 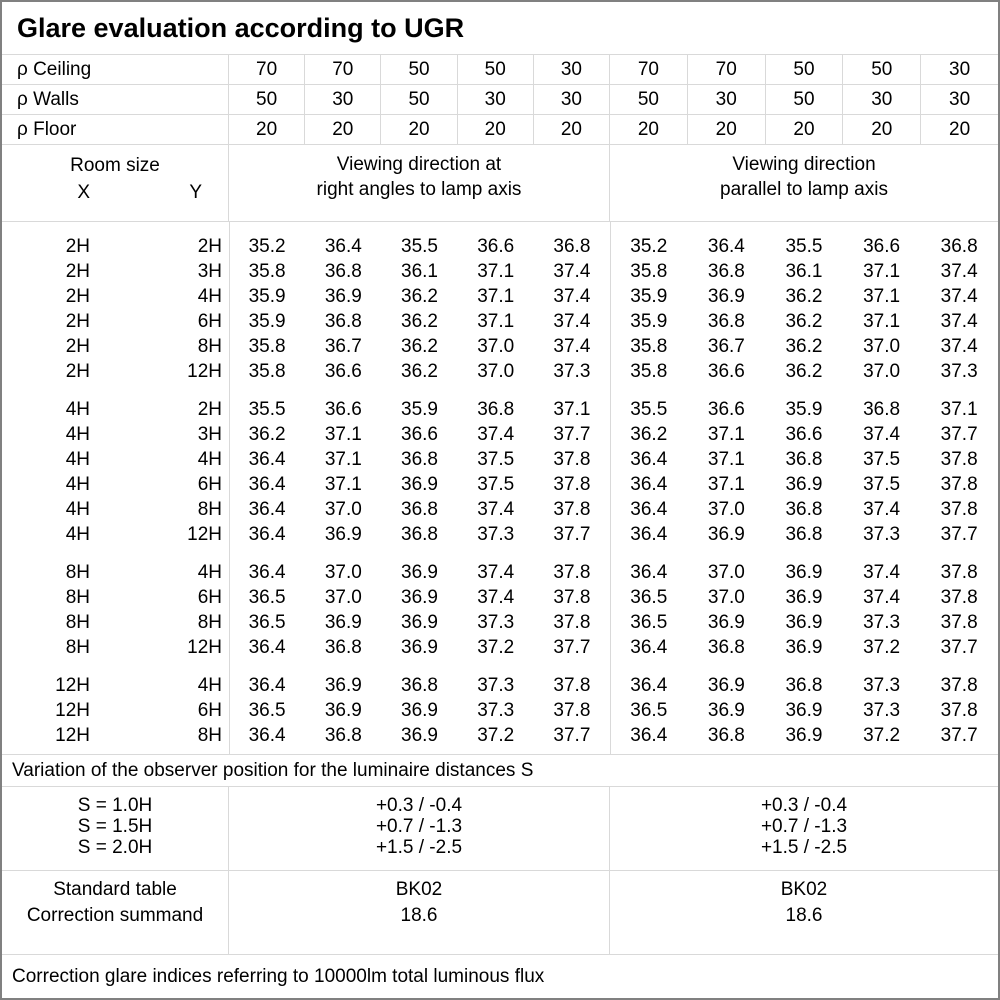 I want to click on ugr-half-right: 36.5 37.0 36.9 37.4 37.8, so click(x=804, y=598).